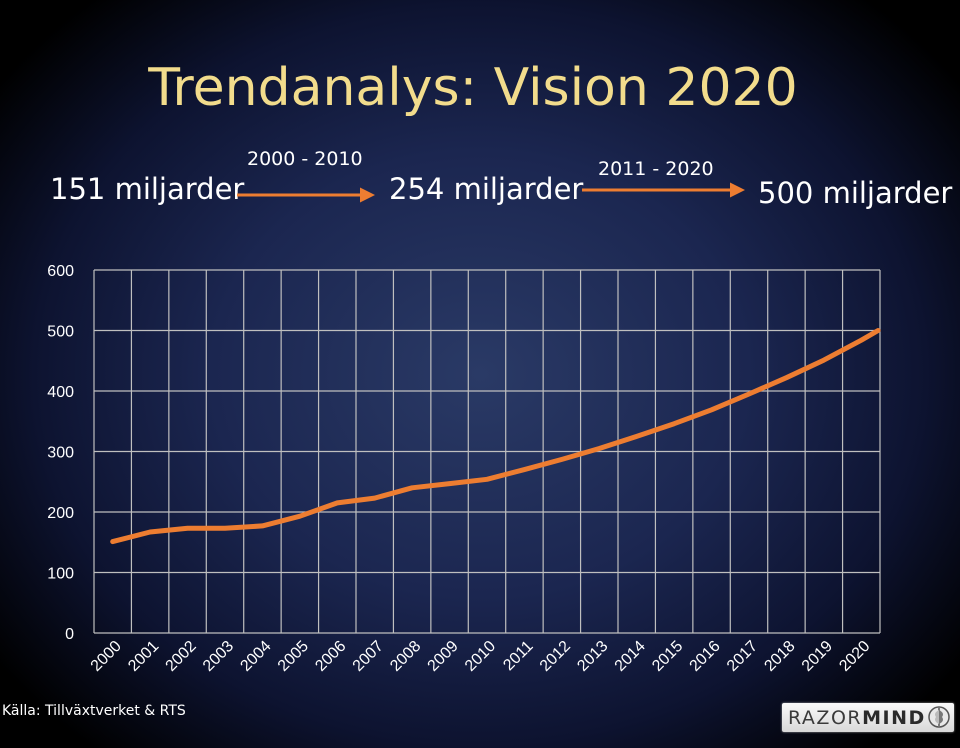 The height and width of the screenshot is (748, 960). Describe the element at coordinates (592, 656) in the screenshot. I see `x-tick-label: 2013` at that location.